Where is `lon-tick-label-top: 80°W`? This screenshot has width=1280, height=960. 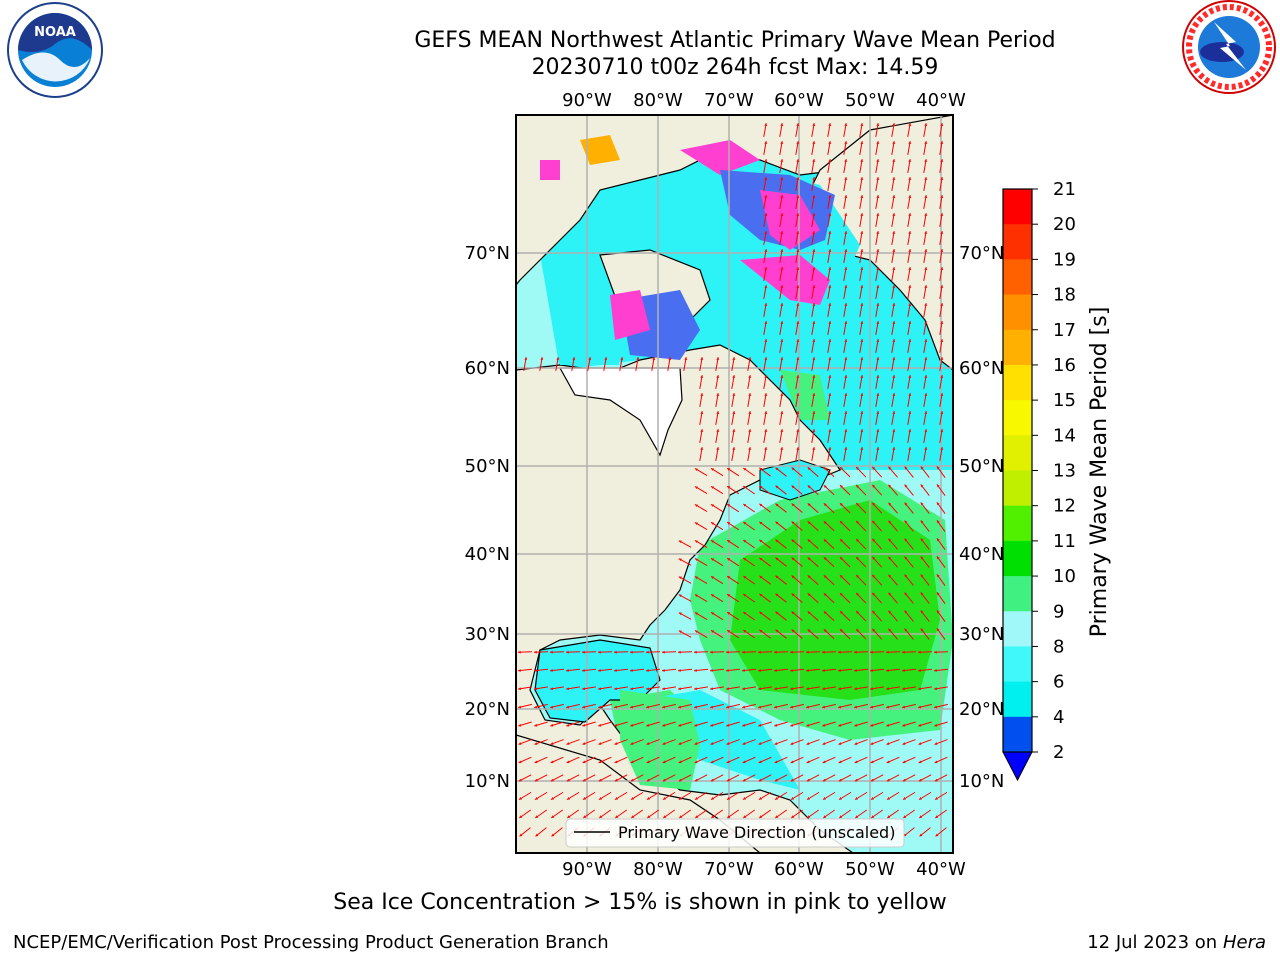 lon-tick-label-top: 80°W is located at coordinates (658, 100).